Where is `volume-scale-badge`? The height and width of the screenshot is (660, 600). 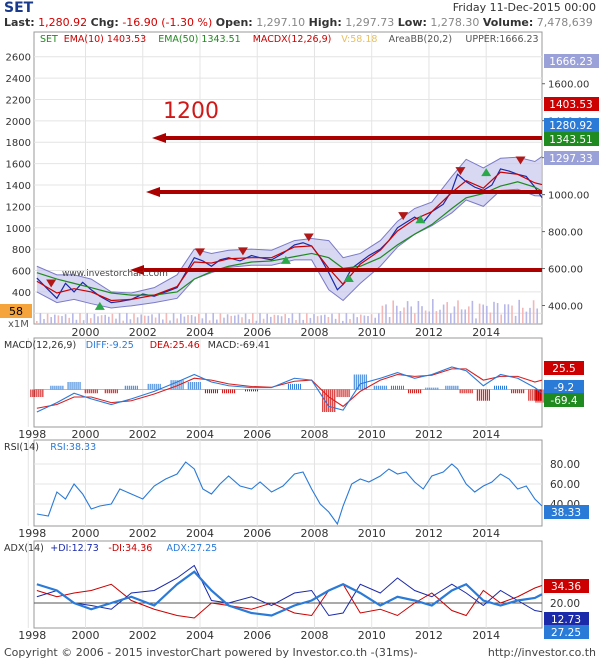 volume-scale-badge is located at coordinates (16, 311).